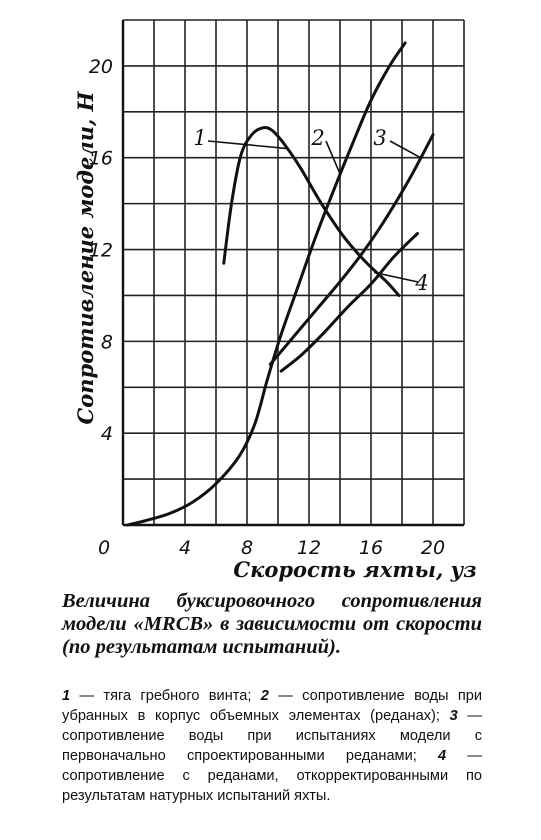  What do you see at coordinates (165, 696) in the screenshot?
I see `legend-text-item: — тяга гребного винта;` at bounding box center [165, 696].